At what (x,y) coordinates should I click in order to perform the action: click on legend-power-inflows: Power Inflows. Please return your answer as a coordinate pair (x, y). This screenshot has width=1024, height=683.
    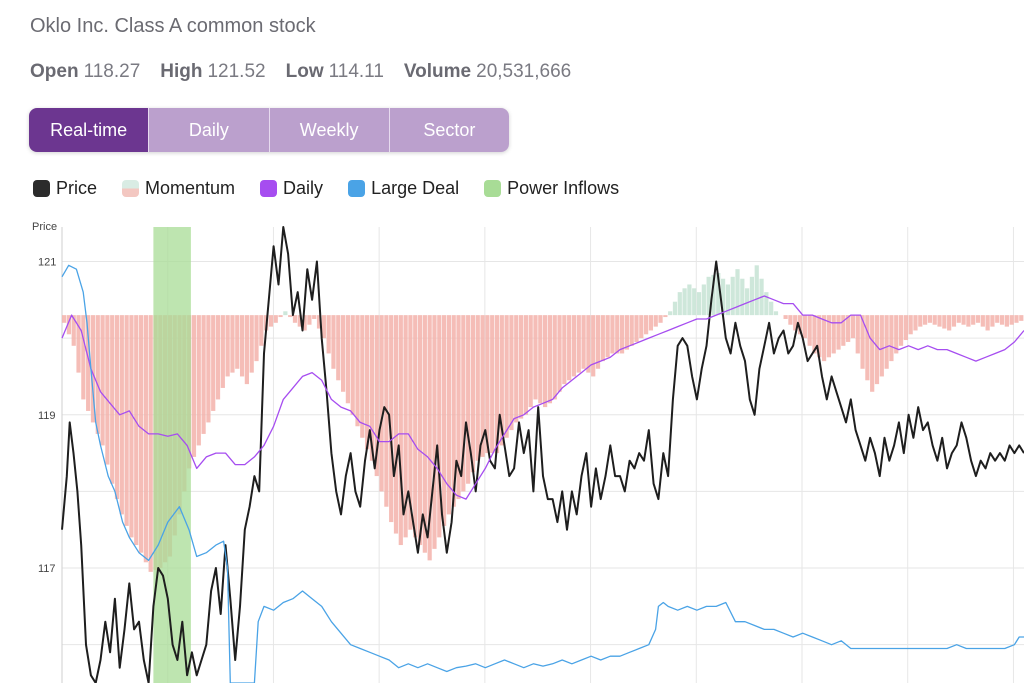
    Looking at the image, I should click on (551, 188).